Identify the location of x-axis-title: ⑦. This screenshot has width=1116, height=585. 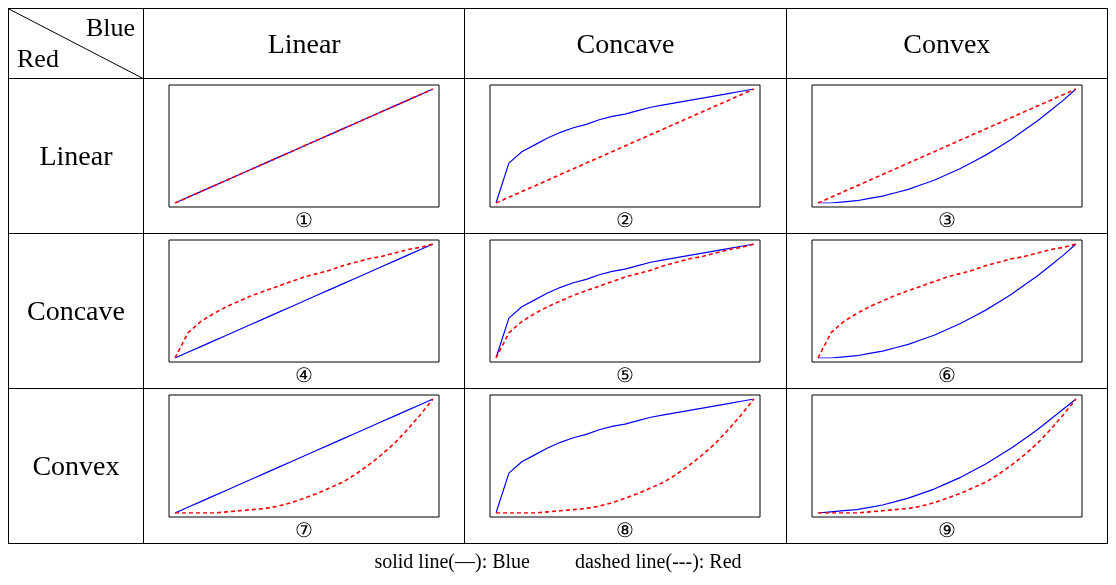
(304, 530).